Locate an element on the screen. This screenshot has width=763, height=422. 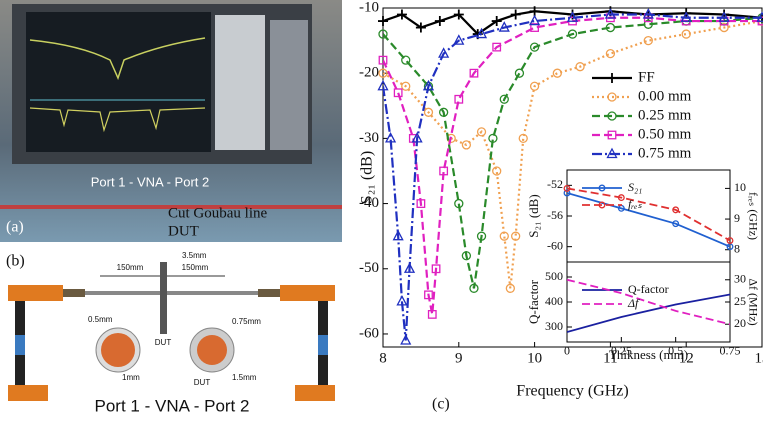
panel-label: (a) is located at coordinates (15, 227).